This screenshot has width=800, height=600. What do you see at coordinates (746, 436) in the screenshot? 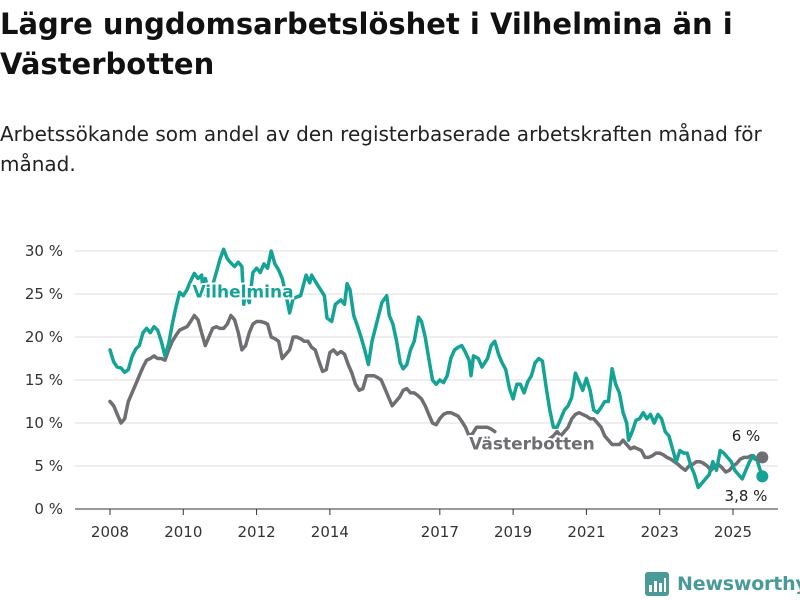
I see `annotation-vasterbotten: 6 %` at bounding box center [746, 436].